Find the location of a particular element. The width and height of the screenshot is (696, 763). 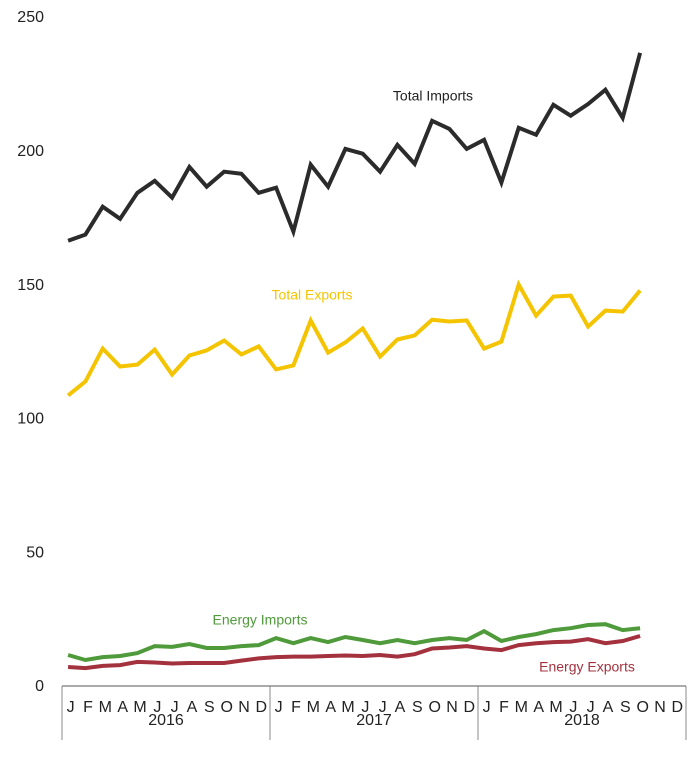

series-label: Total Imports is located at coordinates (433, 96).